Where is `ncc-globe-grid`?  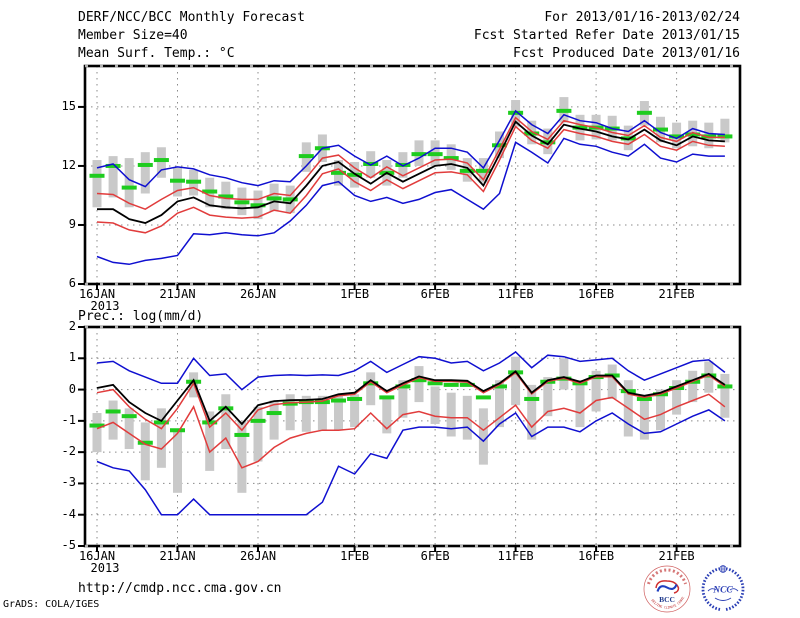 ncc-globe-grid is located at coordinates (723, 569).